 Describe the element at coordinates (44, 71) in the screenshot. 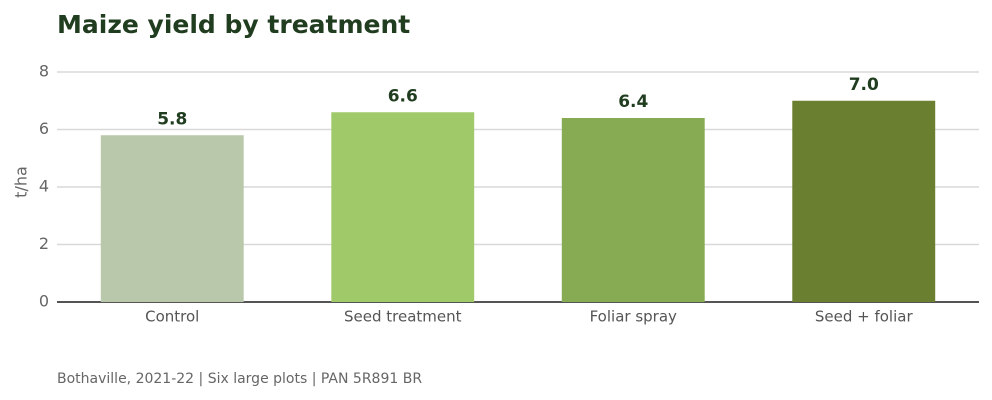

I see `y-tick-label: 8` at that location.